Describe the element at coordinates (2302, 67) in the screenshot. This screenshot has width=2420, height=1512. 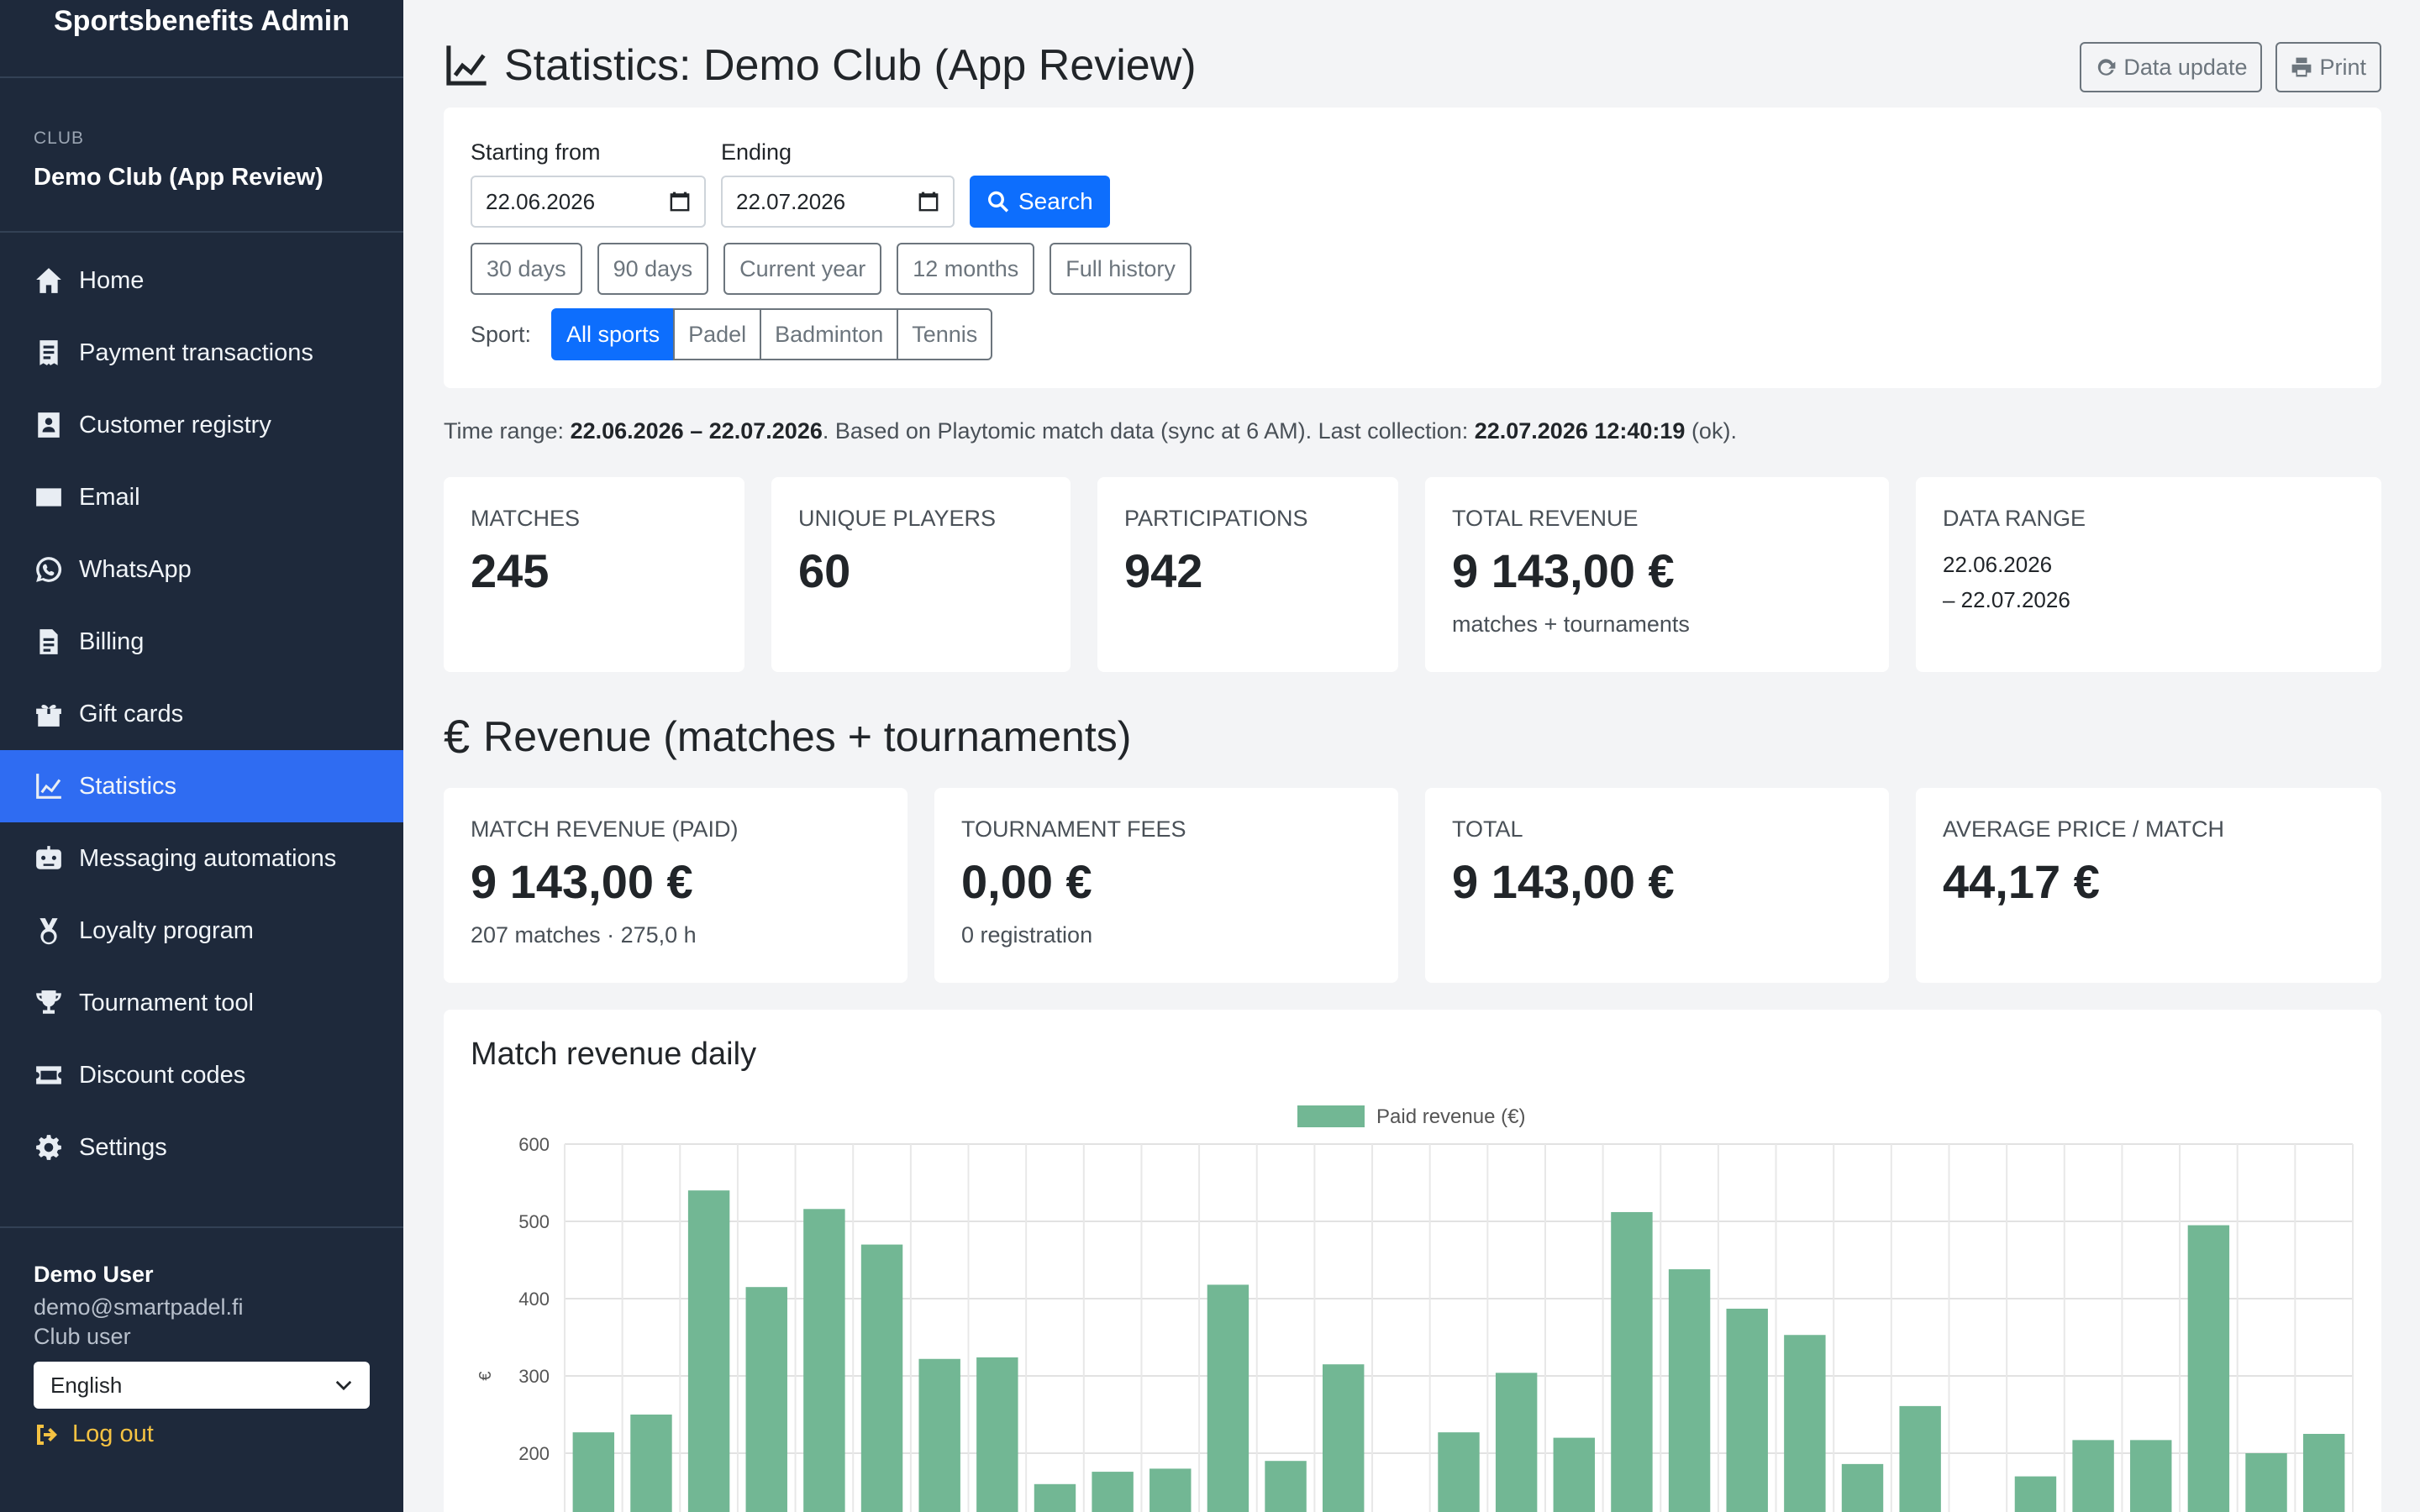
I see `printer-icon` at that location.